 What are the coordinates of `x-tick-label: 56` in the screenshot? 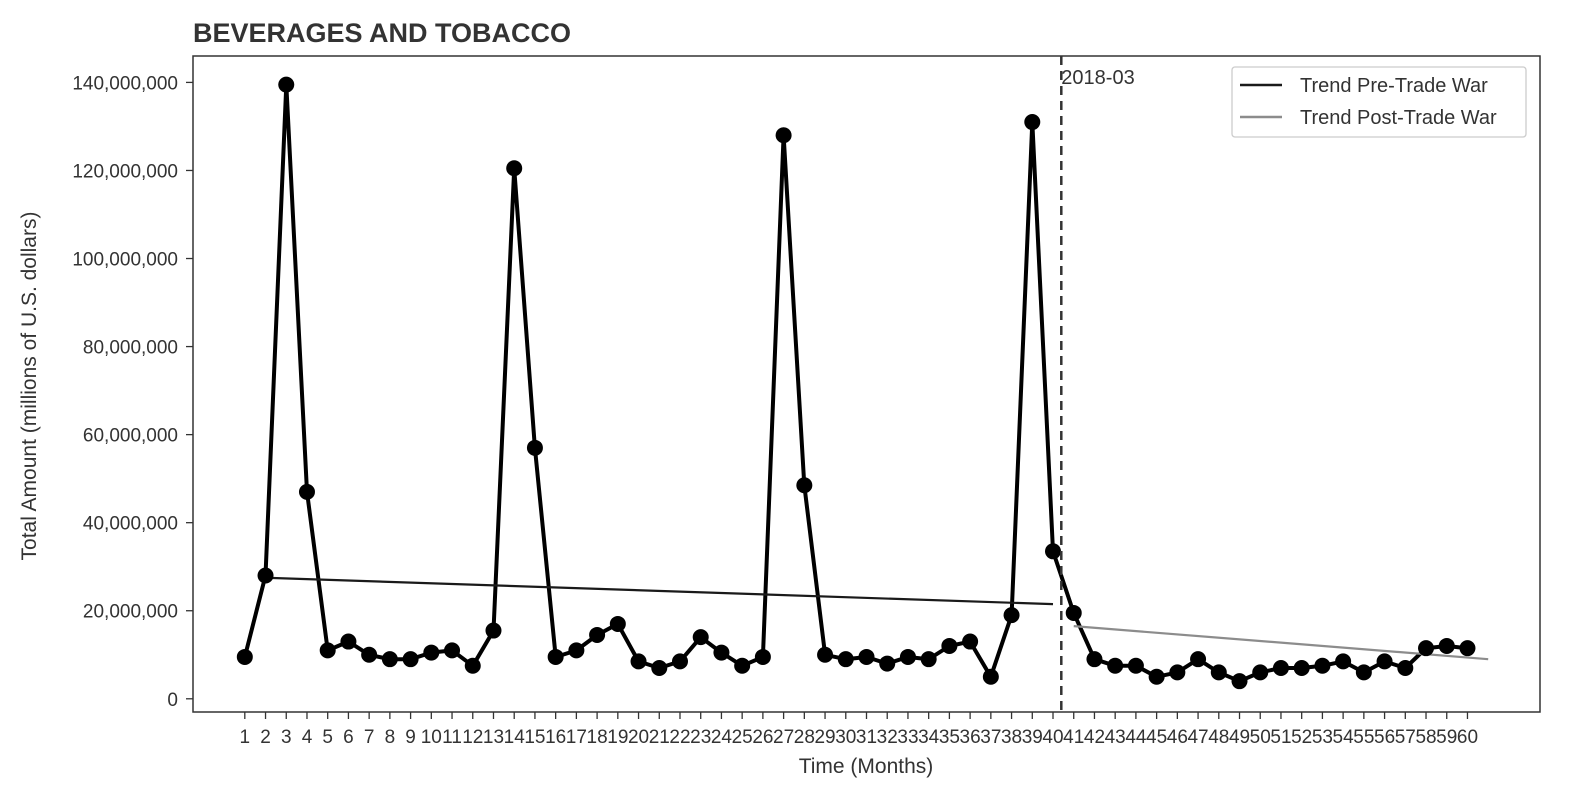 It's located at (1384, 737).